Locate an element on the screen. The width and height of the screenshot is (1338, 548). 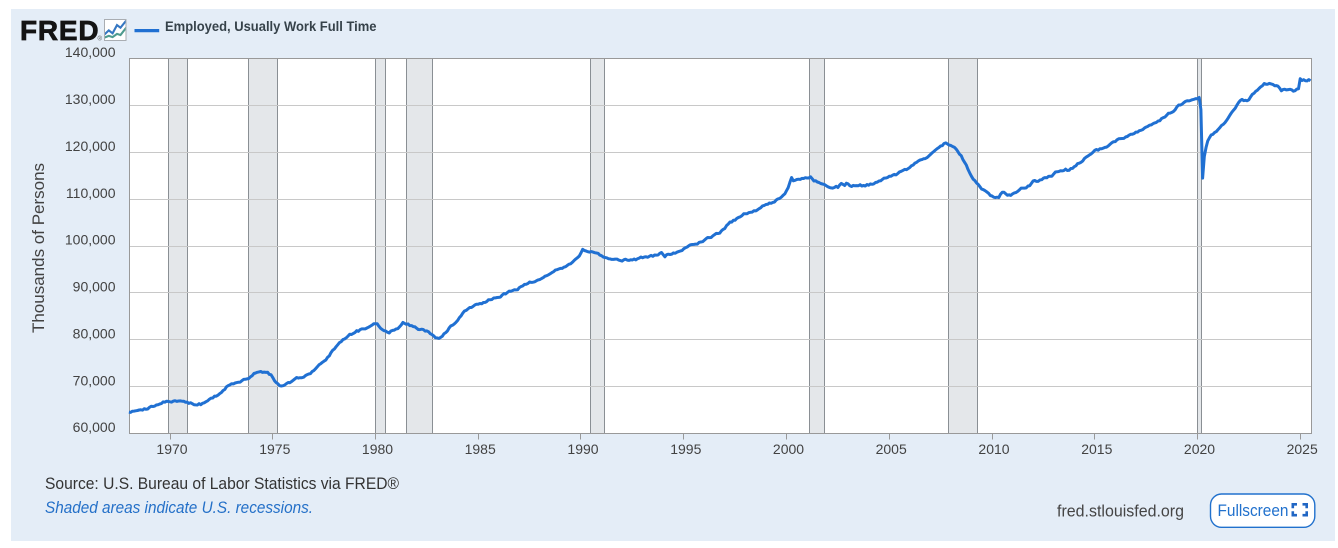
svg-text: 90,000 is located at coordinates (94, 287).